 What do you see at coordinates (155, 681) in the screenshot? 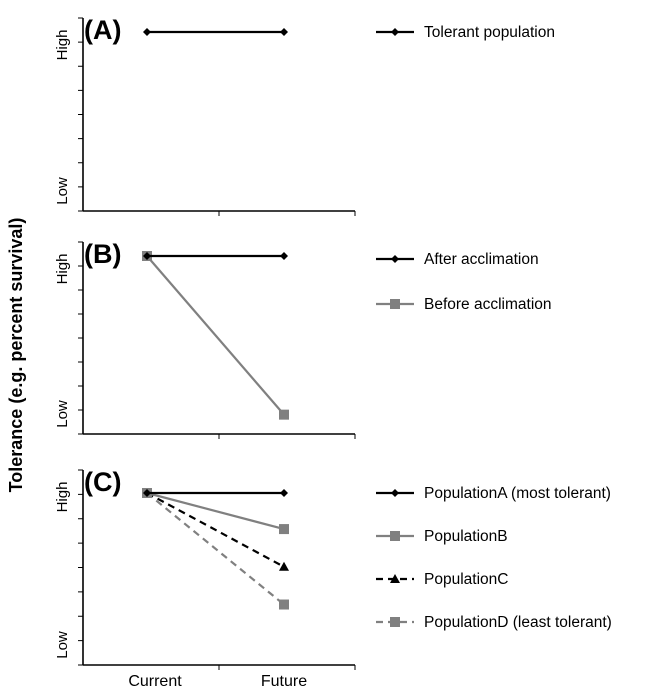
I see `x-tick-label-current: Current` at bounding box center [155, 681].